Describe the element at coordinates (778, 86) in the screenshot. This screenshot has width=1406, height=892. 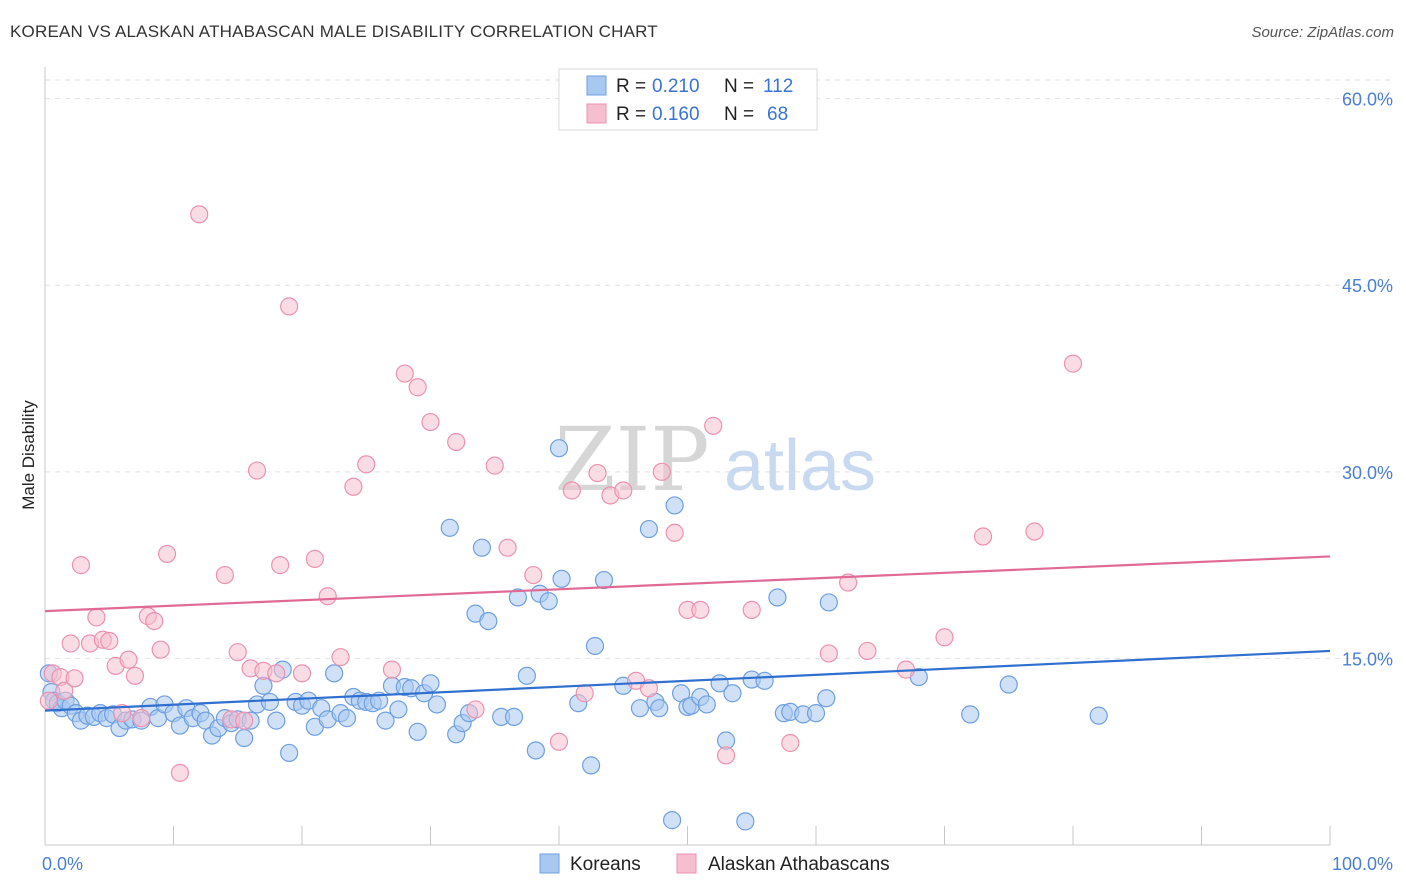
I see `legend-n-value-koreans: 112` at that location.